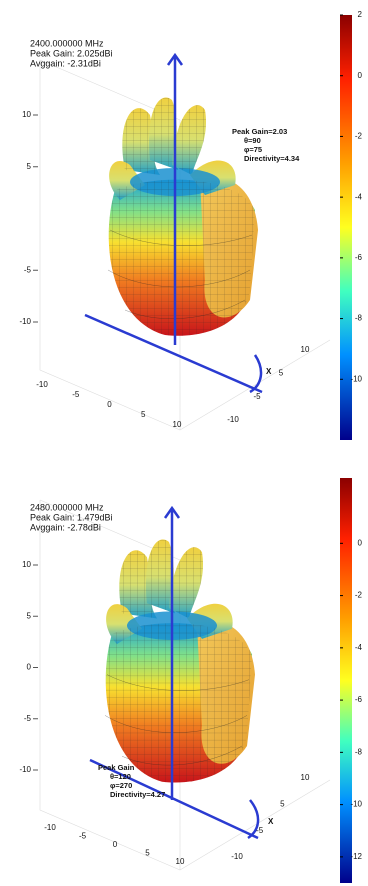  I want to click on annotation: Directivity=4.27, so click(137, 794).